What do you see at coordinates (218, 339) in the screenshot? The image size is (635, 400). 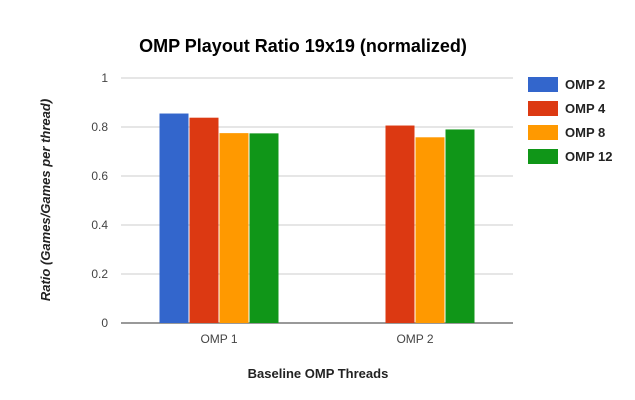 I see `x-tick-label: OMP 1` at bounding box center [218, 339].